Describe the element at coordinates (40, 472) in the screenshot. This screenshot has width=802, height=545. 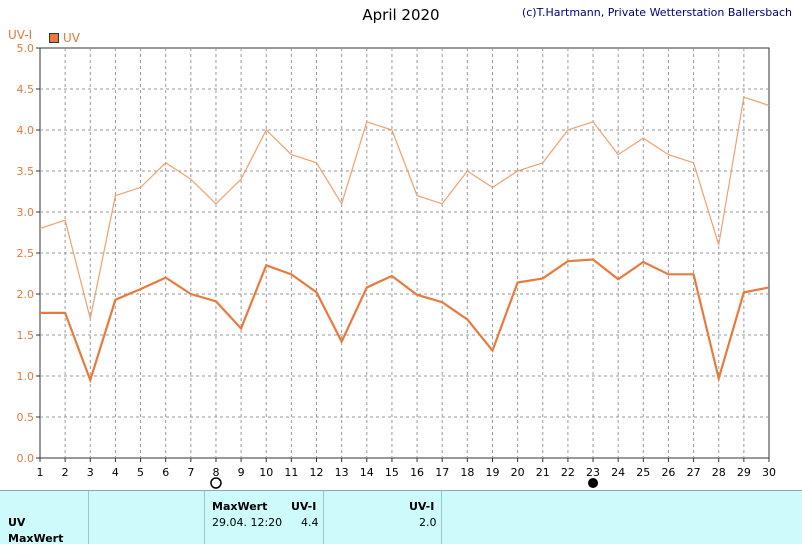
I see `x-tick-label: 1` at that location.